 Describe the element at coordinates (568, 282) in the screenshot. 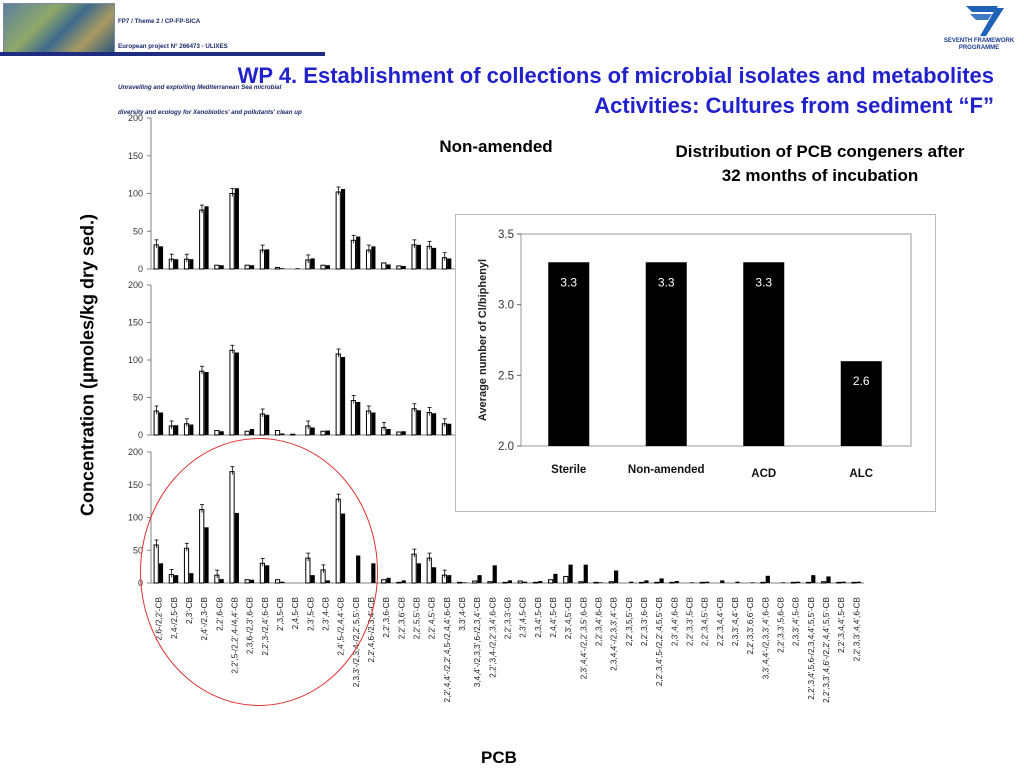

I see `inset-data-label: 3.3` at that location.